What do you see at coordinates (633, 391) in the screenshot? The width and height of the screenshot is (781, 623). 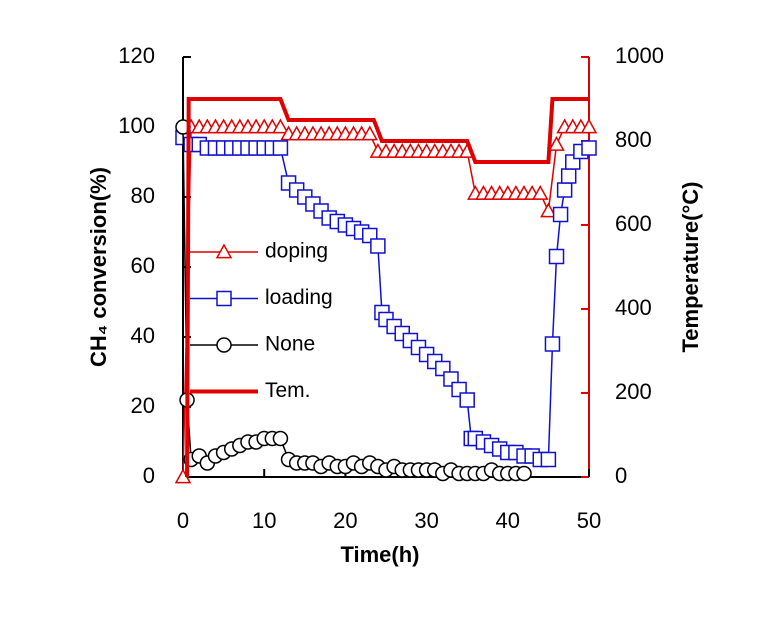 I see `y2-tick-label: 200` at bounding box center [633, 391].